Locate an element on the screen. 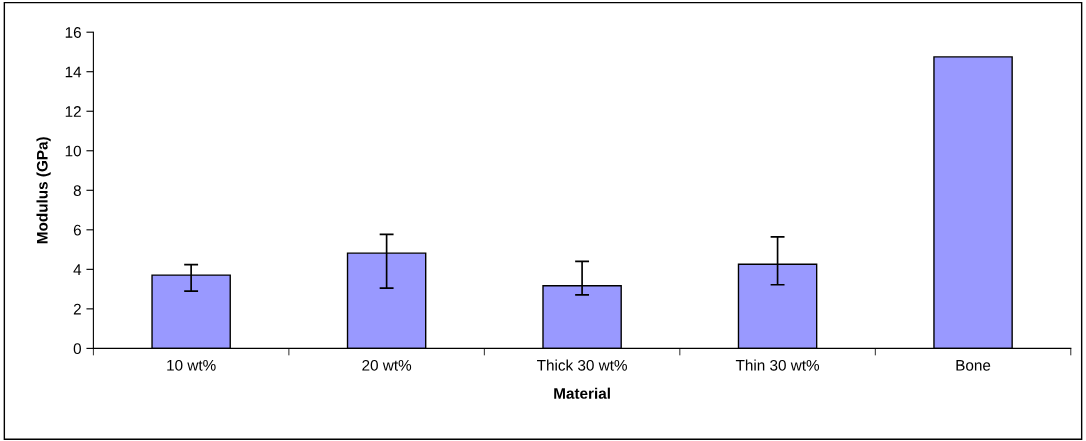 The height and width of the screenshot is (441, 1086). y-tick-label: 14 is located at coordinates (73, 72).